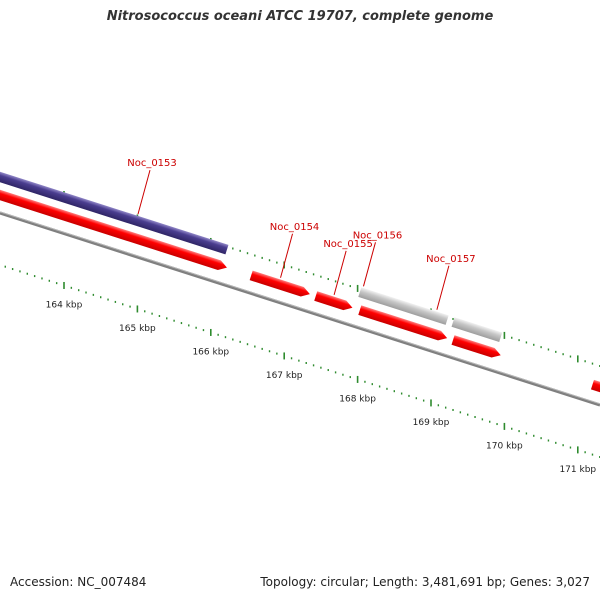 Image resolution: width=600 pixels, height=600 pixels. Describe the element at coordinates (577, 470) in the screenshot. I see `scale-label: 171 kbp` at that location.